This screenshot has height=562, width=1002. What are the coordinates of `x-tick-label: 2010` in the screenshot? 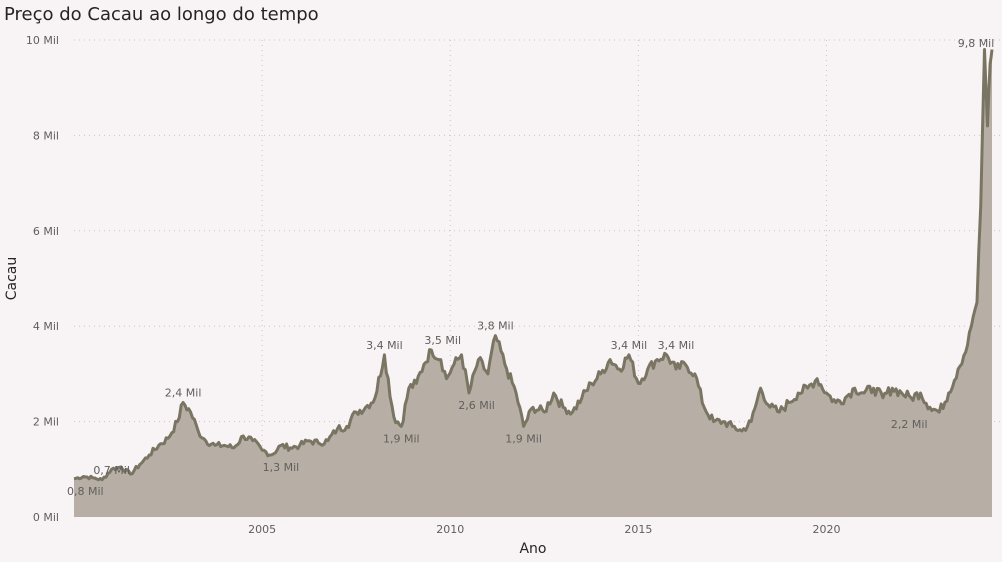 It's located at (450, 529).